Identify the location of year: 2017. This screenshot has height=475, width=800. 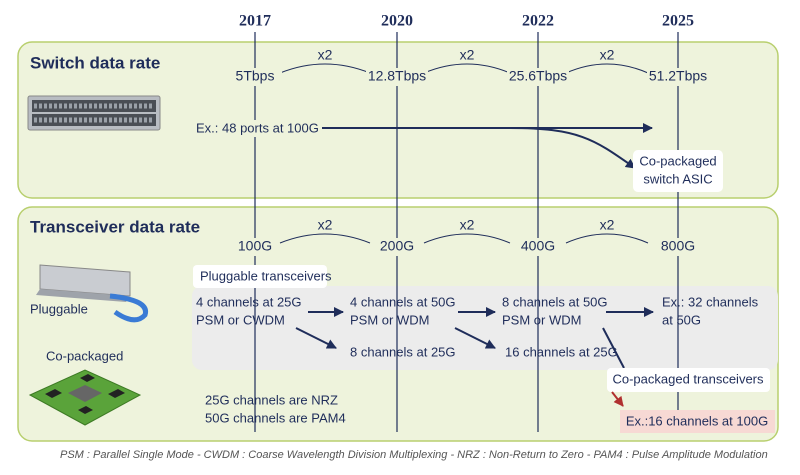
(255, 21).